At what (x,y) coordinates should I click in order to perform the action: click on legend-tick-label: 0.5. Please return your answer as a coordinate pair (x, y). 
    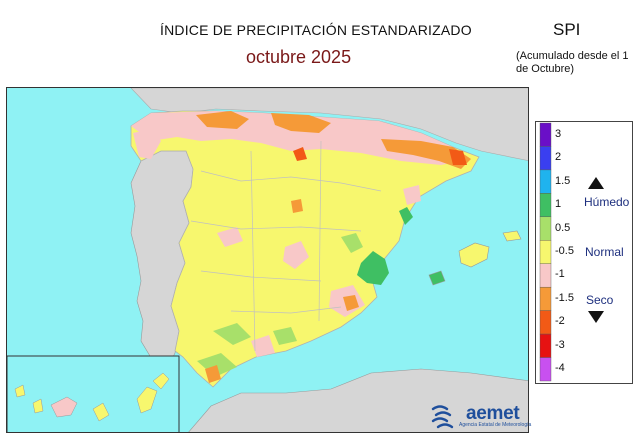
    Looking at the image, I should click on (563, 227).